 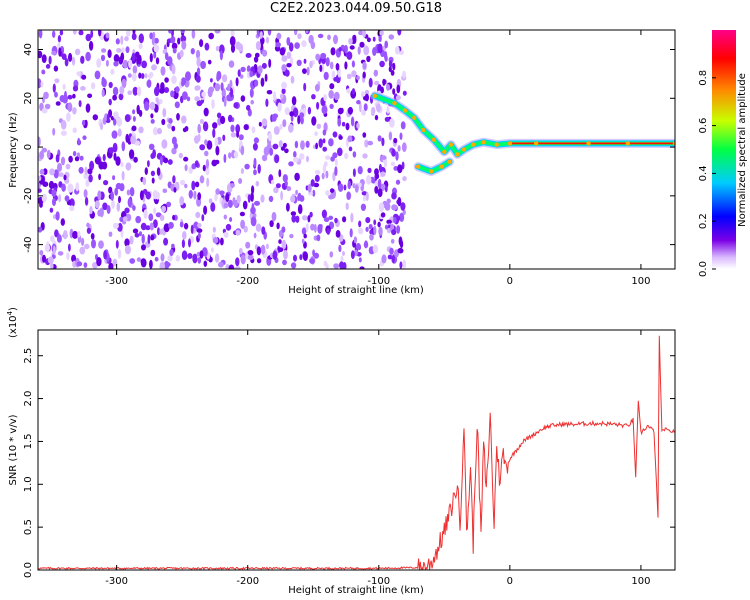 I want to click on x-tick-label: 0, so click(x=510, y=281).